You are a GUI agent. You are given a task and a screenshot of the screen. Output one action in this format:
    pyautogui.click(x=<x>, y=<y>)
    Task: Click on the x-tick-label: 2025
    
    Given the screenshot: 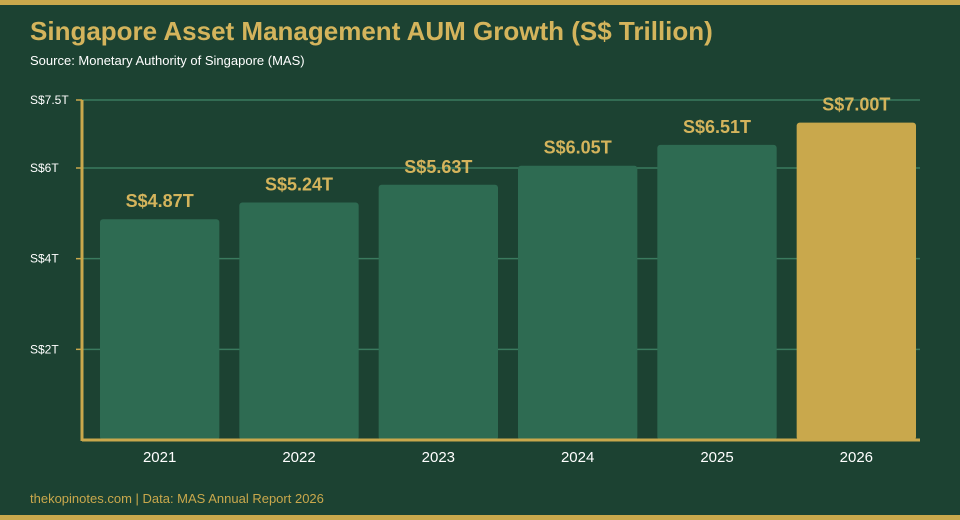 What is the action you would take?
    pyautogui.click(x=716, y=457)
    